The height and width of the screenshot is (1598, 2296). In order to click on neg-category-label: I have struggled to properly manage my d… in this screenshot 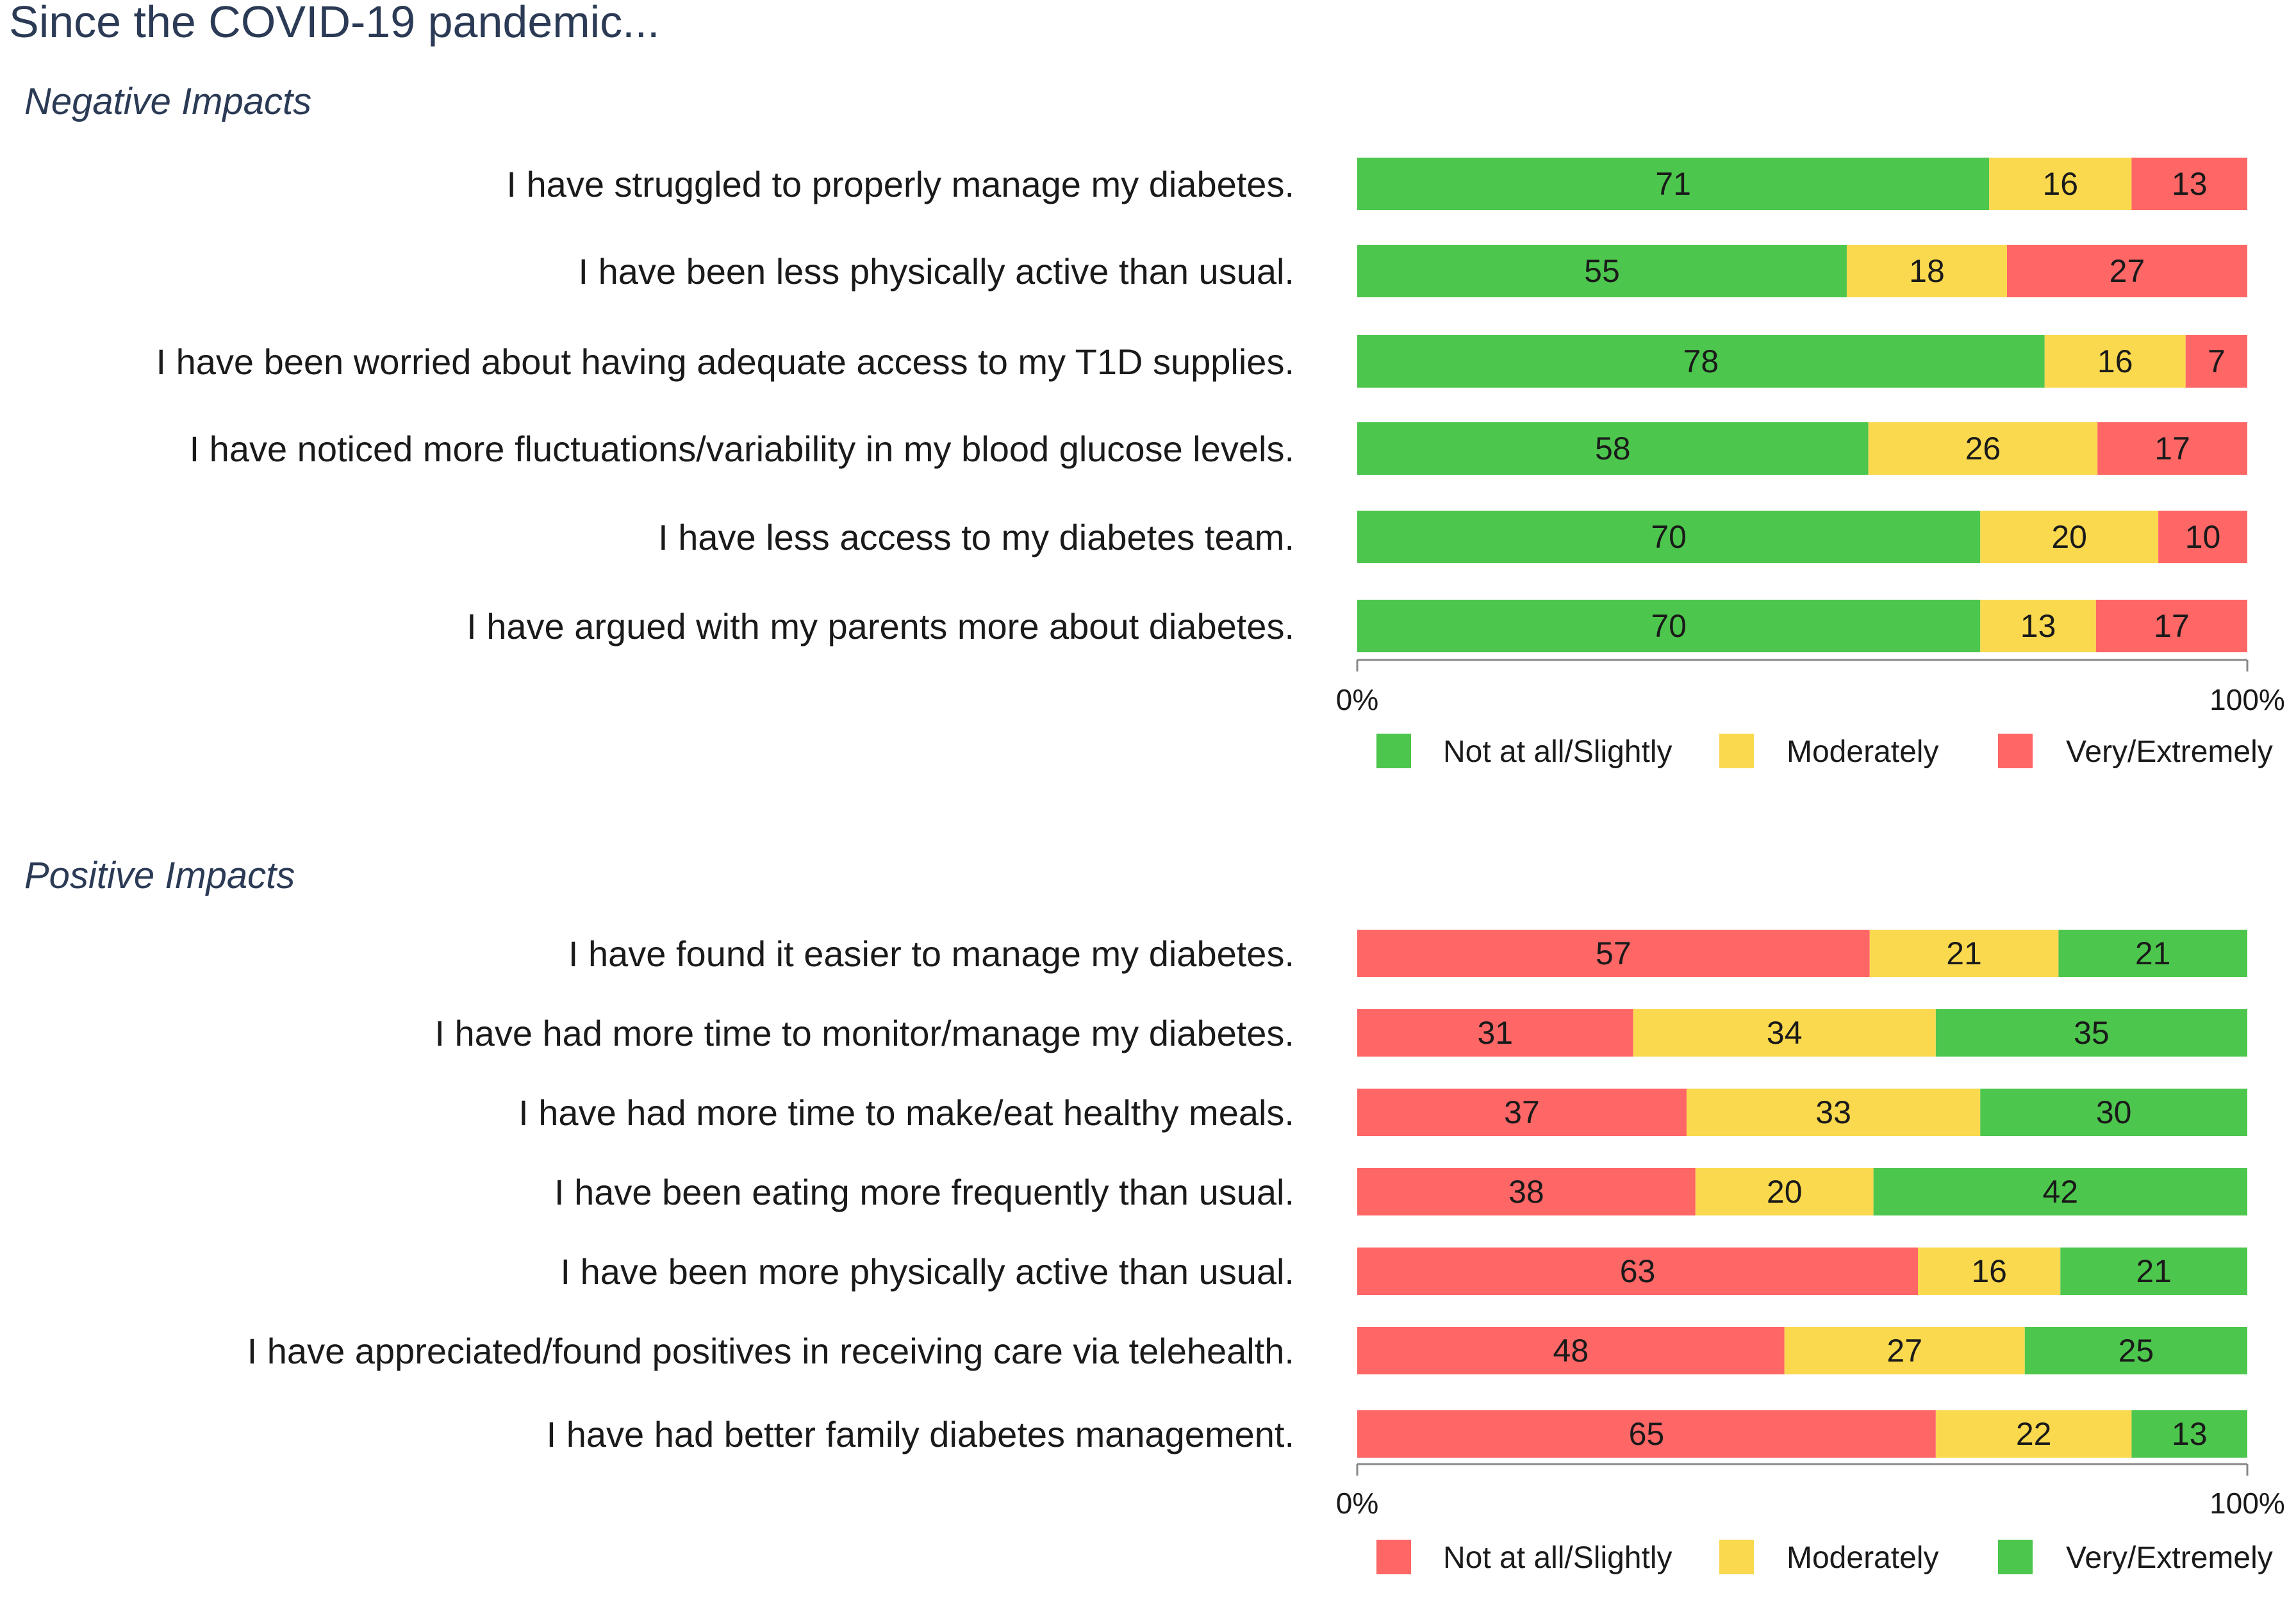, I will do `click(900, 184)`.